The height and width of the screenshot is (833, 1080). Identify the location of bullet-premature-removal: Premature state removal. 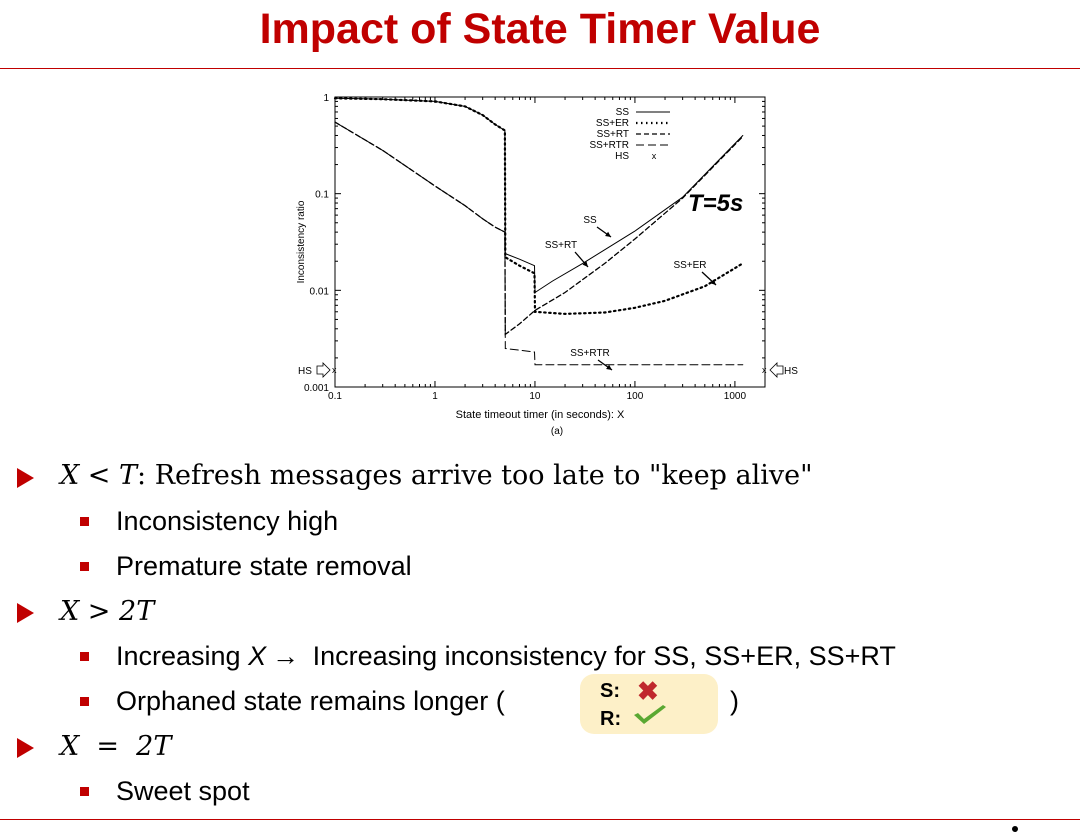
(264, 566).